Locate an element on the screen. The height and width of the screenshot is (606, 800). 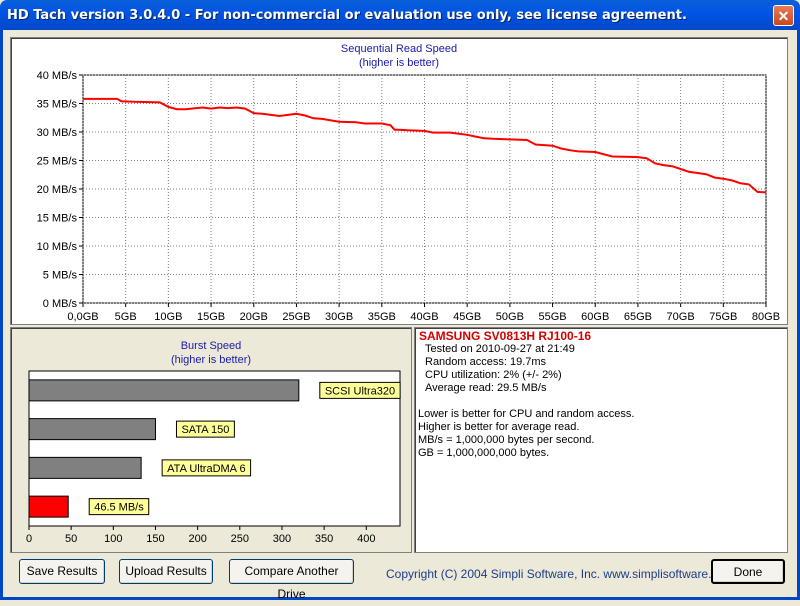
y-tick-label: 10 MB/s is located at coordinates (57, 247).